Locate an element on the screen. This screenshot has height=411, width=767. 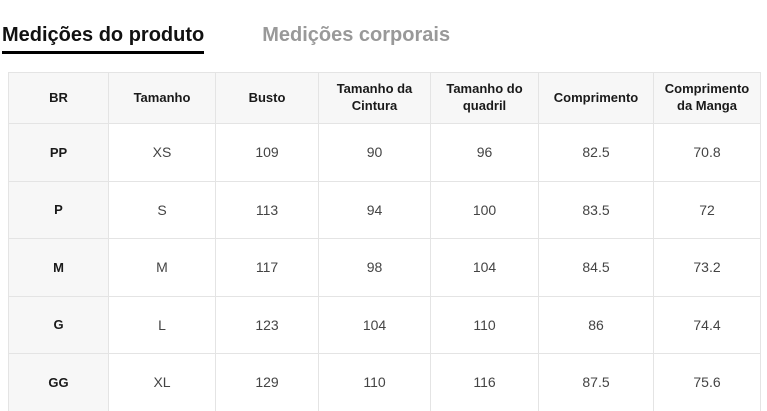
column-header: BR is located at coordinates (58, 98).